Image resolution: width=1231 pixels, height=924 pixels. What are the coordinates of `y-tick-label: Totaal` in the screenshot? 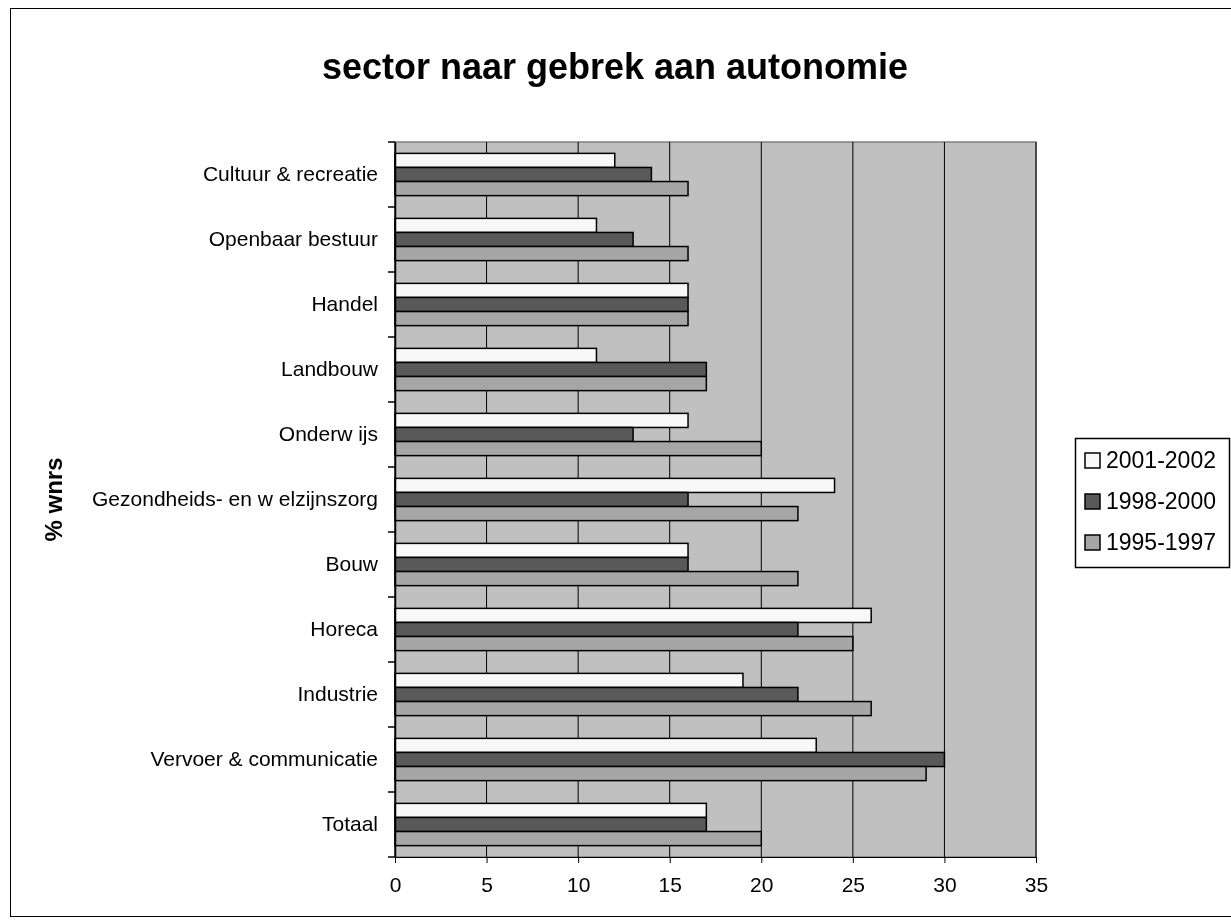 It's located at (349, 824).